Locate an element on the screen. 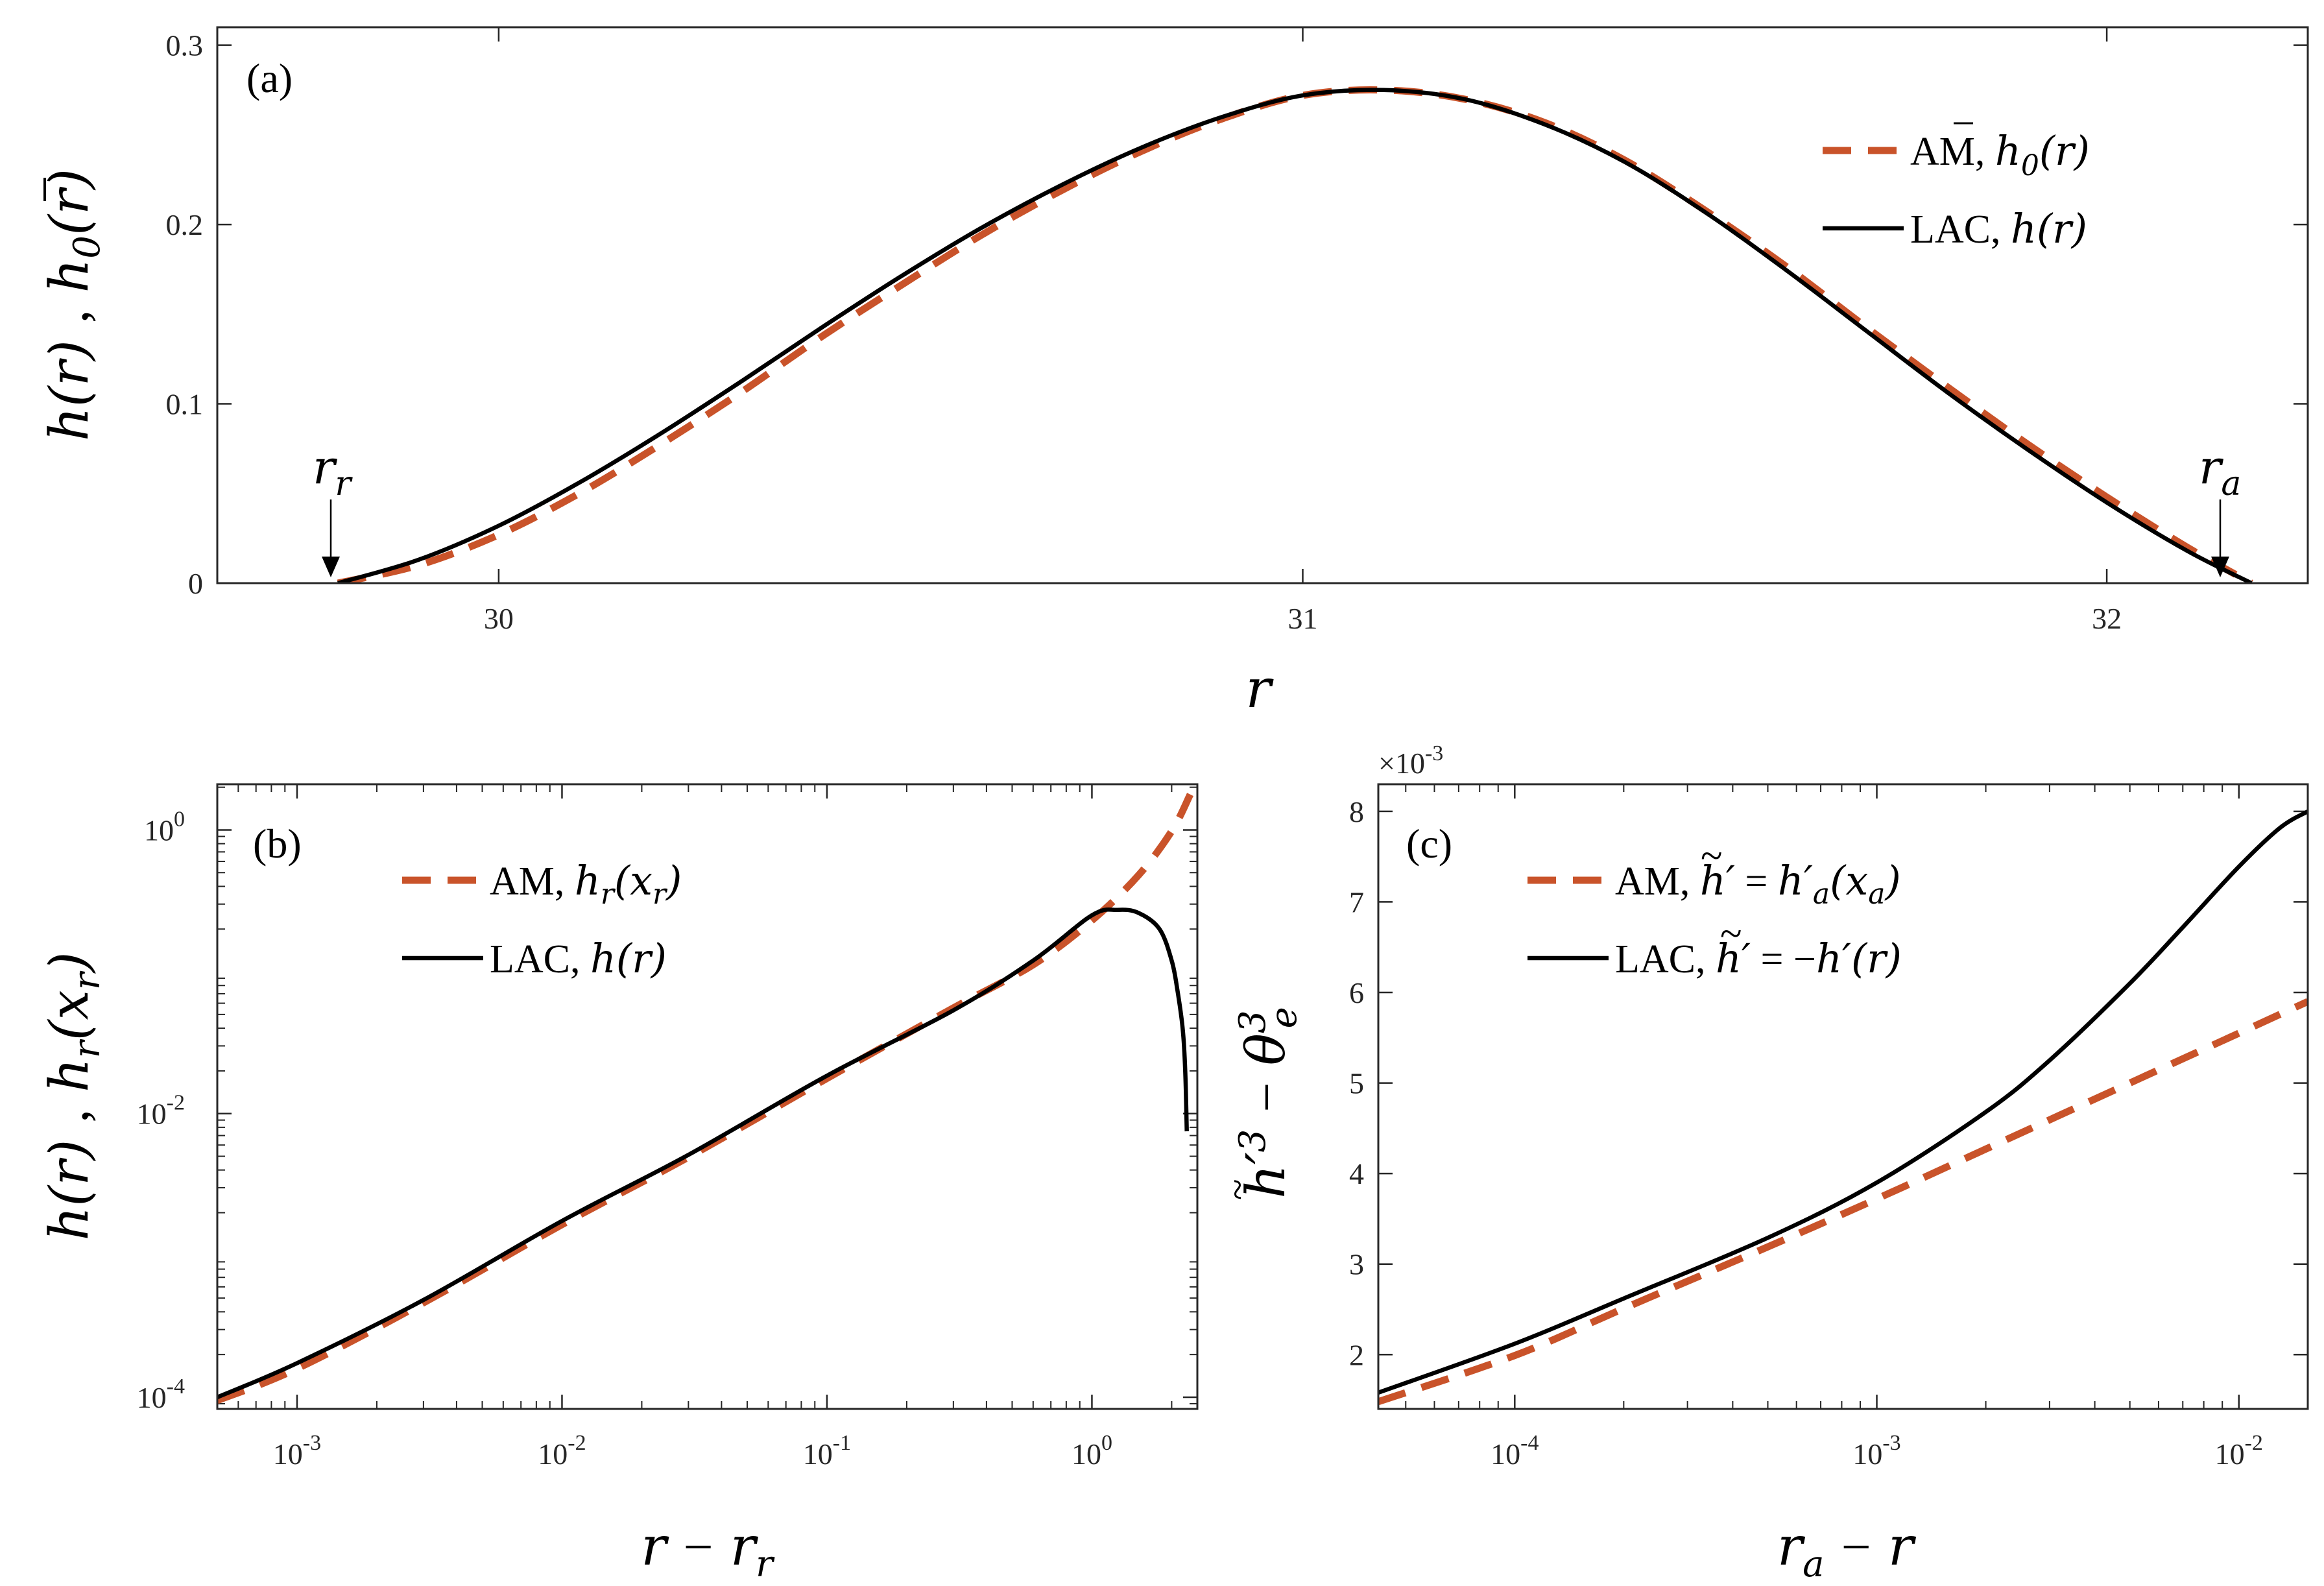 This screenshot has height=1586, width=2324. panel-b-label: (b) is located at coordinates (277, 844).